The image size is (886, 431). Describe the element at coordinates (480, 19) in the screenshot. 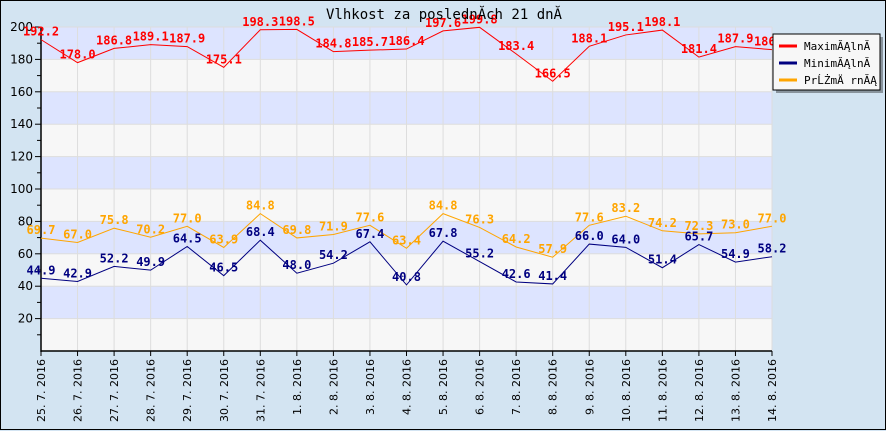

I see `data-label: 199.8` at that location.